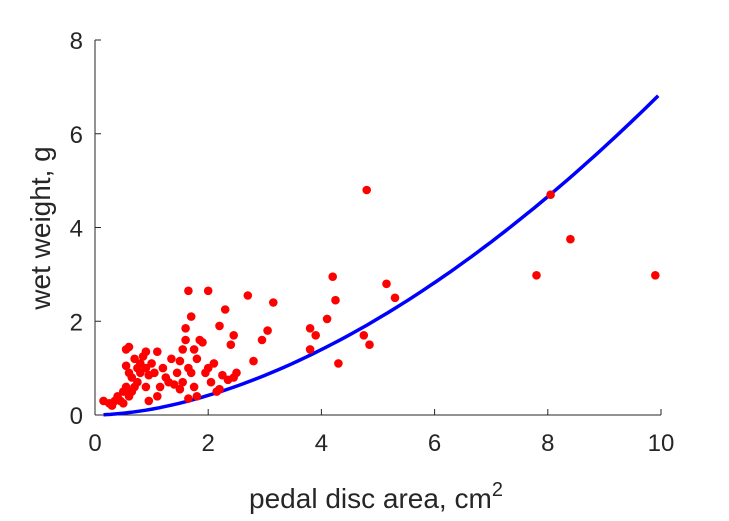 Image resolution: width=729 pixels, height=521 pixels. What do you see at coordinates (94, 443) in the screenshot?
I see `x-tick-label: 0` at bounding box center [94, 443].